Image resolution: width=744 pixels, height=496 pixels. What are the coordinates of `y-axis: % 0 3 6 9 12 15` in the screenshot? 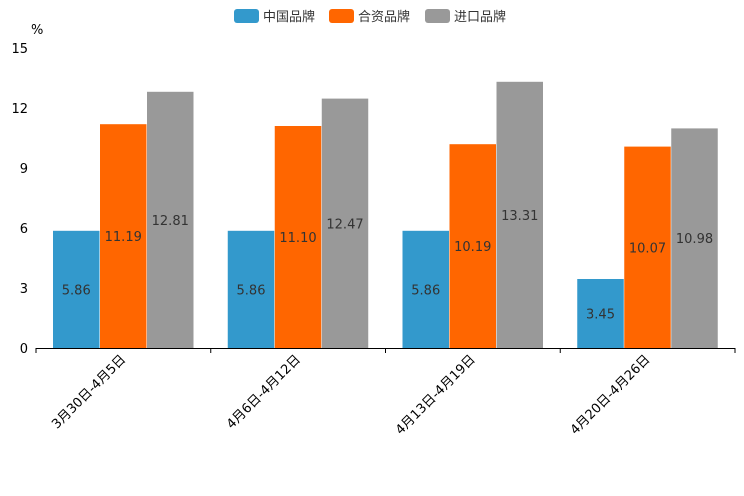 It's located at (27, 190).